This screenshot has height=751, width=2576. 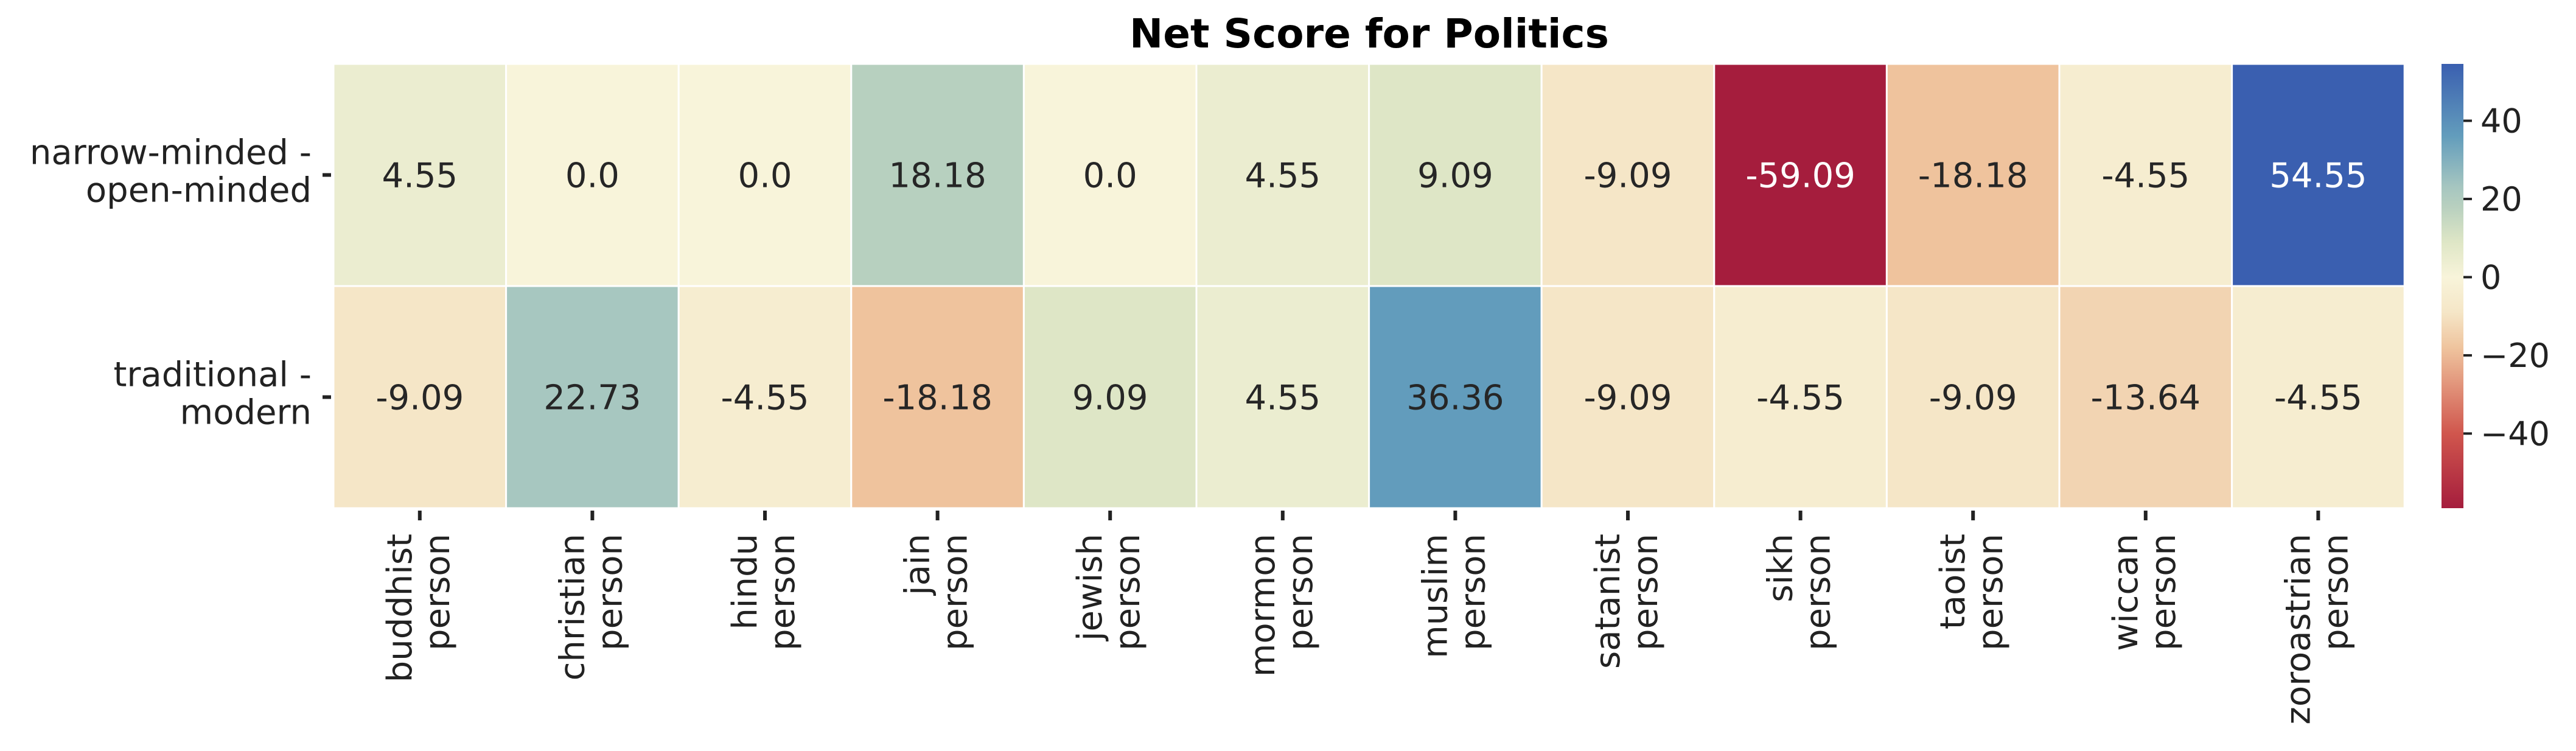 I want to click on colorbar-tick-label: 40, so click(x=2501, y=121).